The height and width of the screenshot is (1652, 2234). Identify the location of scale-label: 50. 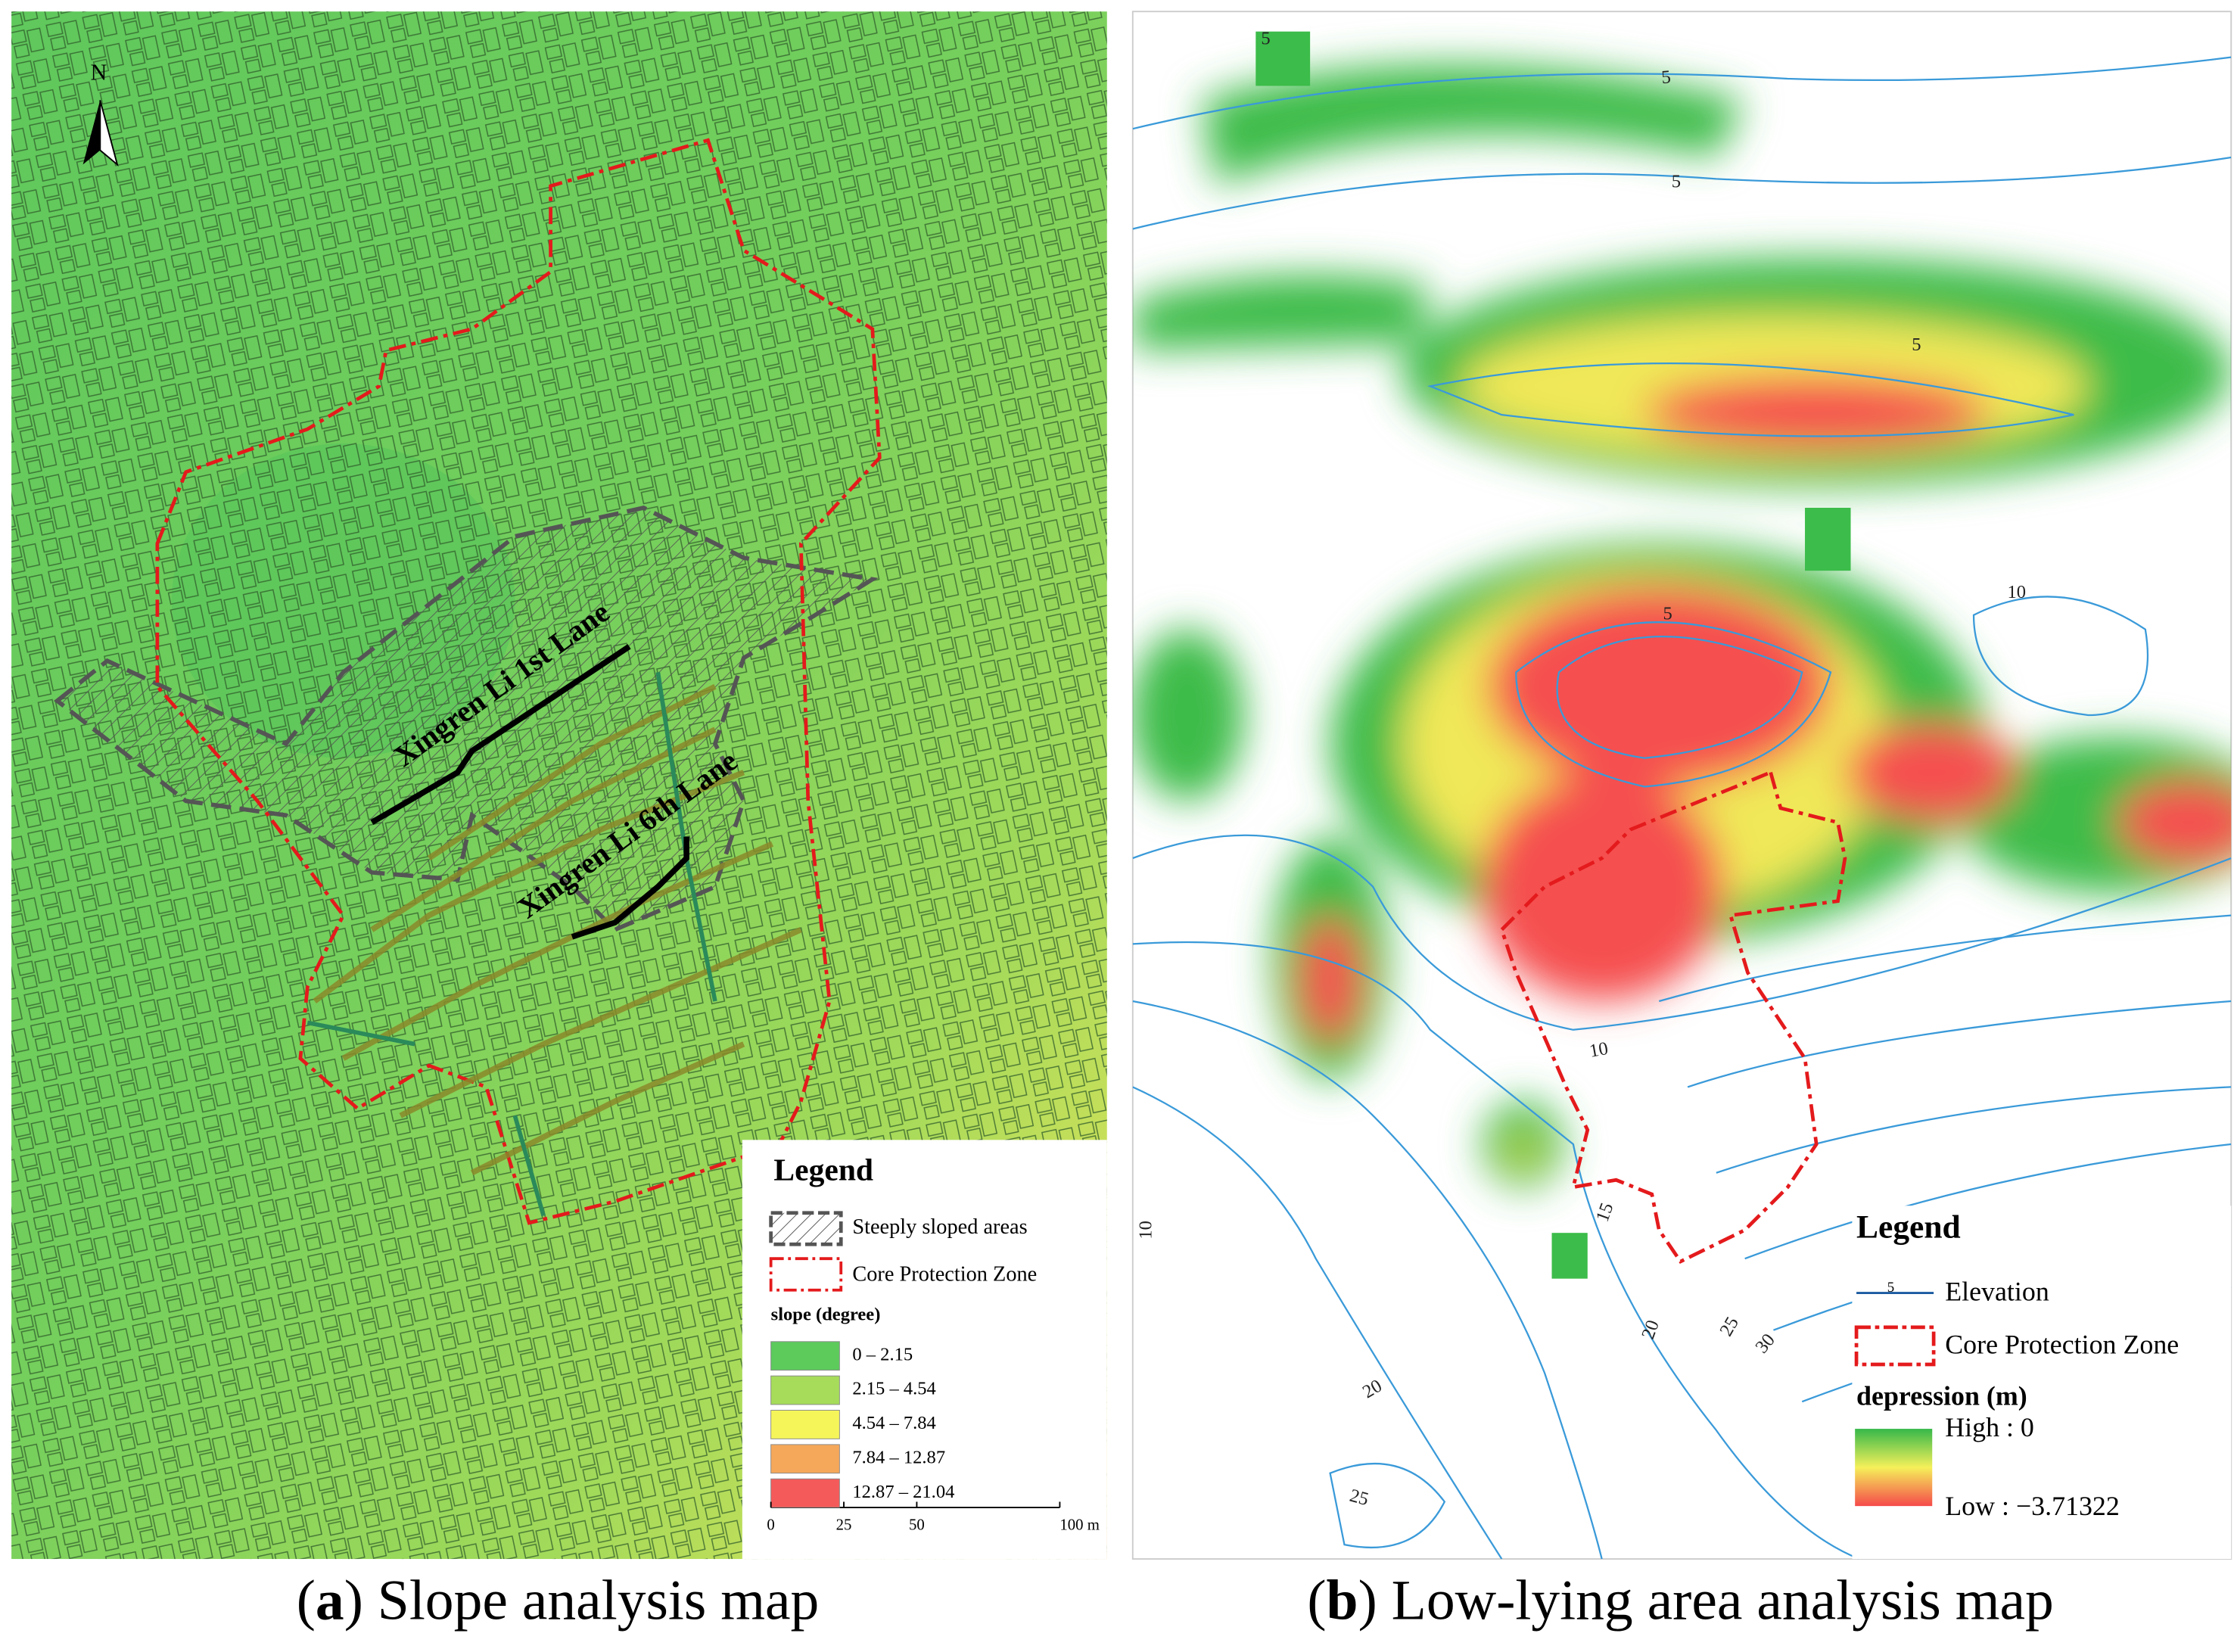
(917, 1524).